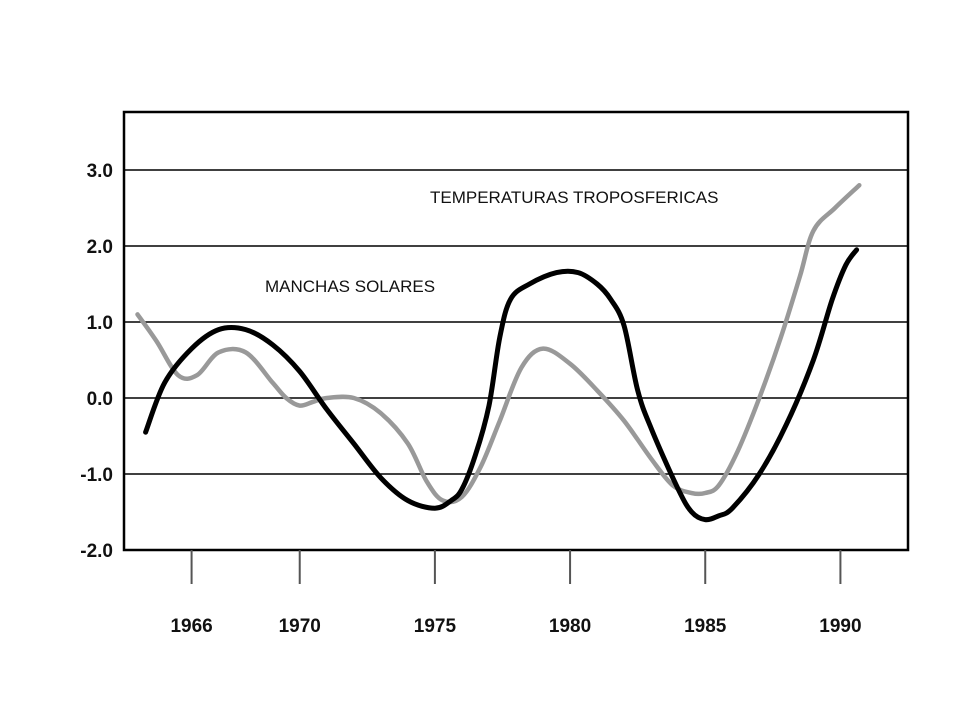 This screenshot has width=960, height=720. Describe the element at coordinates (96, 475) in the screenshot. I see `y-tick-label: -1.0` at that location.